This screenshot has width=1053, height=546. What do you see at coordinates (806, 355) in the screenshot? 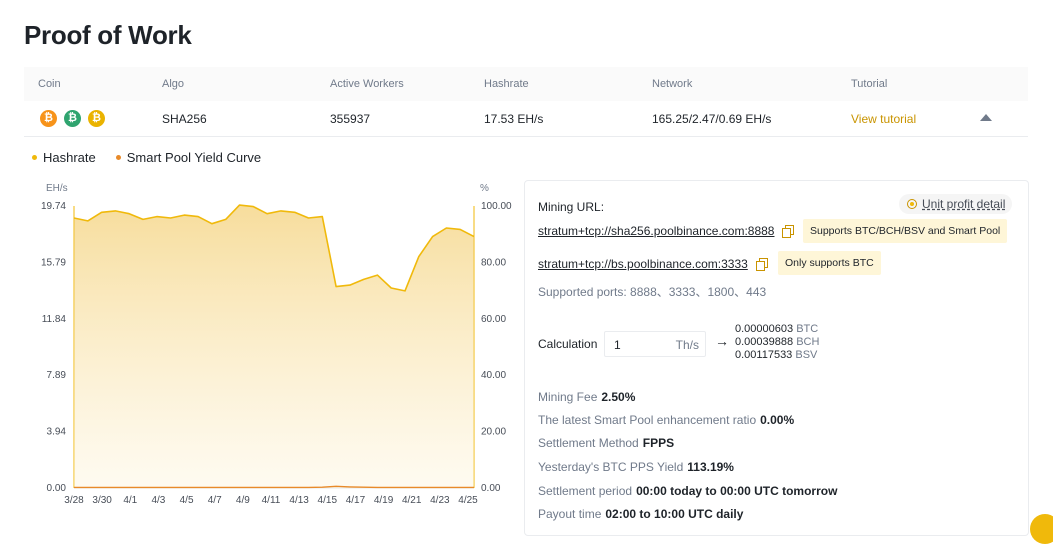
I see `result-currency: BSV` at bounding box center [806, 355].